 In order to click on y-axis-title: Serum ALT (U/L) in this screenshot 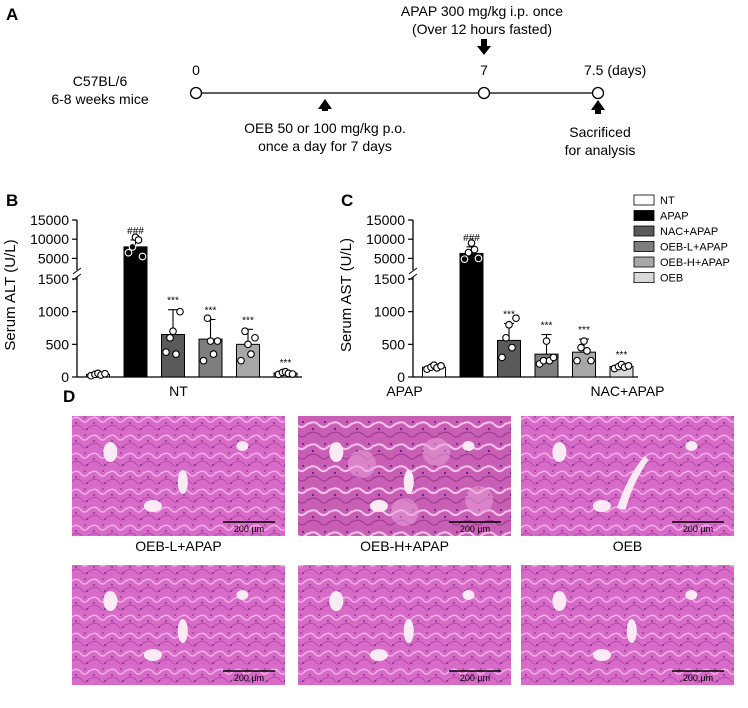, I will do `click(10, 294)`.